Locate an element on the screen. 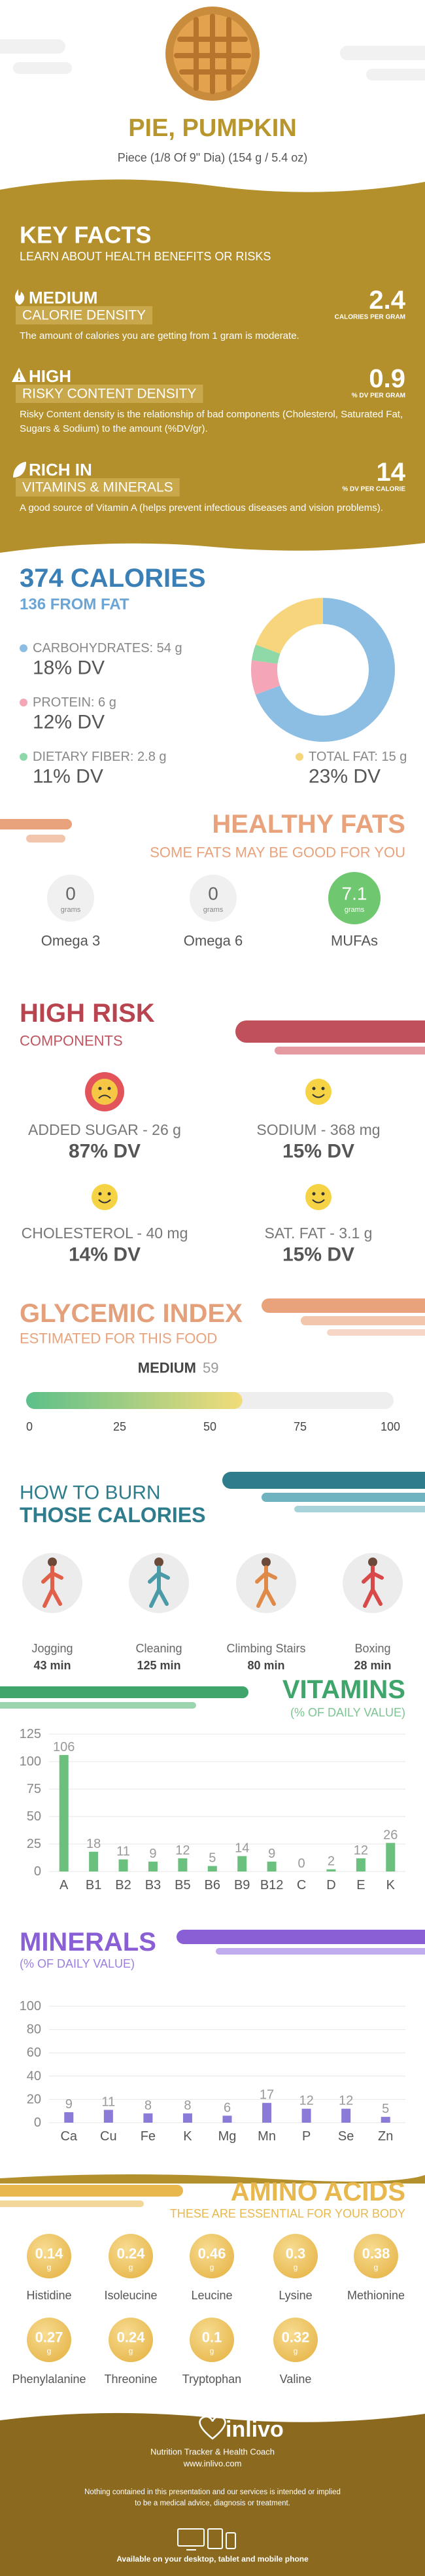 The height and width of the screenshot is (2576, 425). fact-name: CALORIE DENSITY is located at coordinates (84, 316).